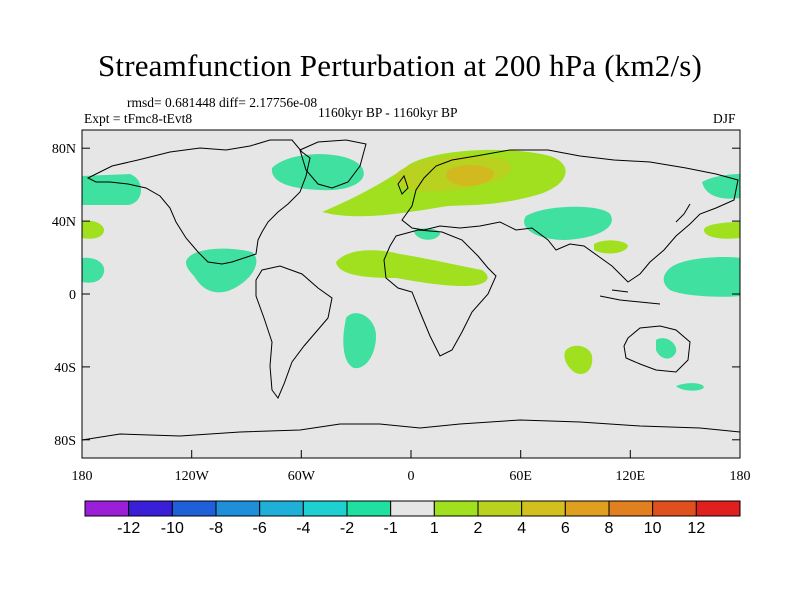 Image resolution: width=800 pixels, height=600 pixels. Describe the element at coordinates (216, 528) in the screenshot. I see `colorbar-label: -8` at that location.